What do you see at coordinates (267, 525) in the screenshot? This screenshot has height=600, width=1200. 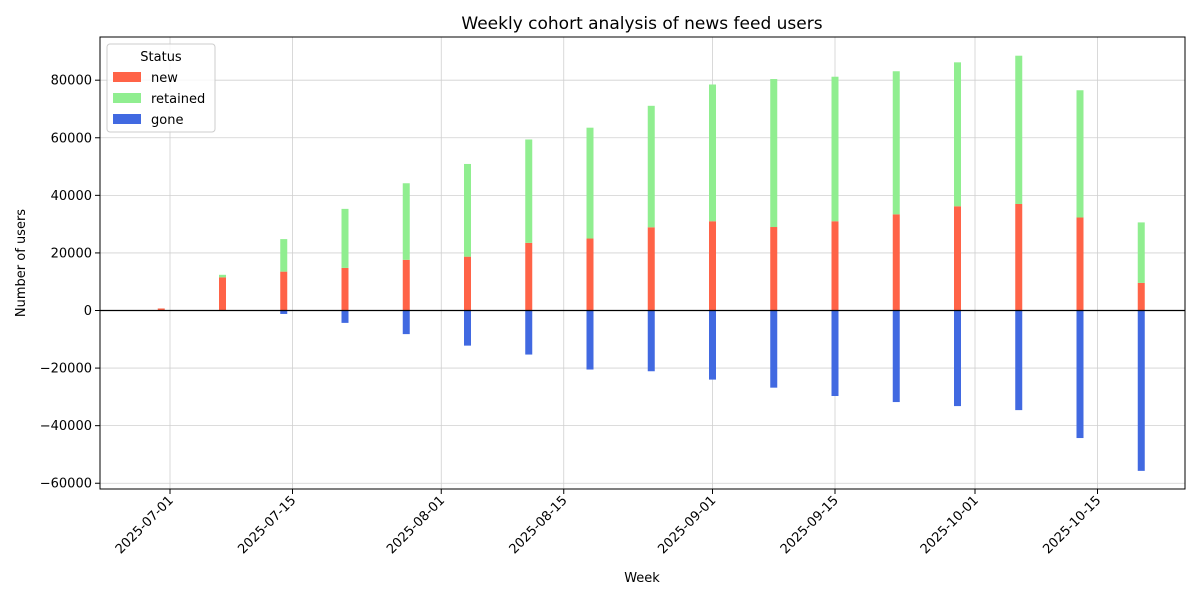 I see `x-tick-label: 2025-07-15` at bounding box center [267, 525].